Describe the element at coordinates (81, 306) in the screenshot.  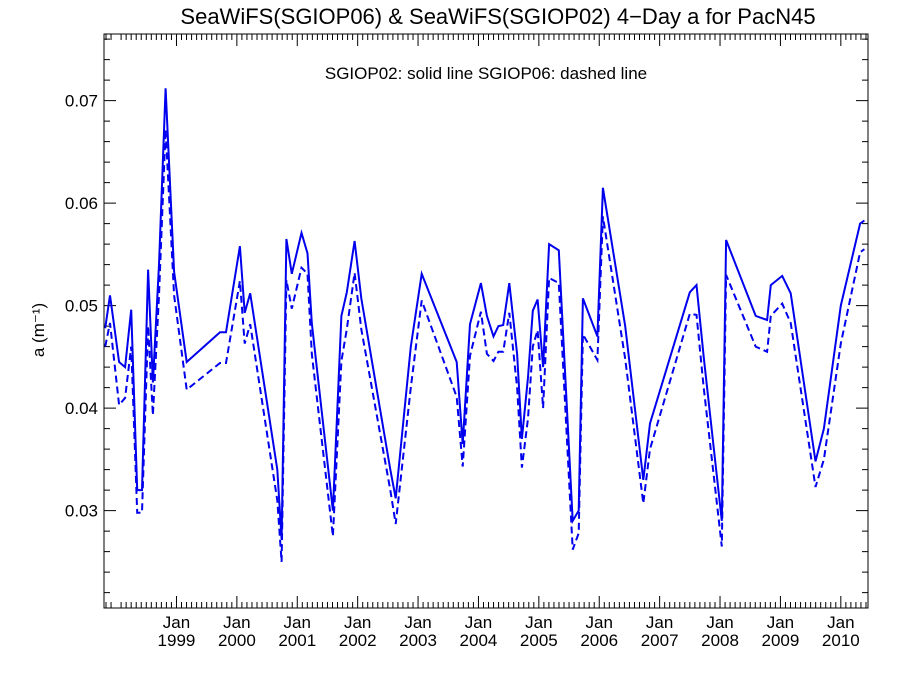
I see `y-tick-label: 0.05` at that location.